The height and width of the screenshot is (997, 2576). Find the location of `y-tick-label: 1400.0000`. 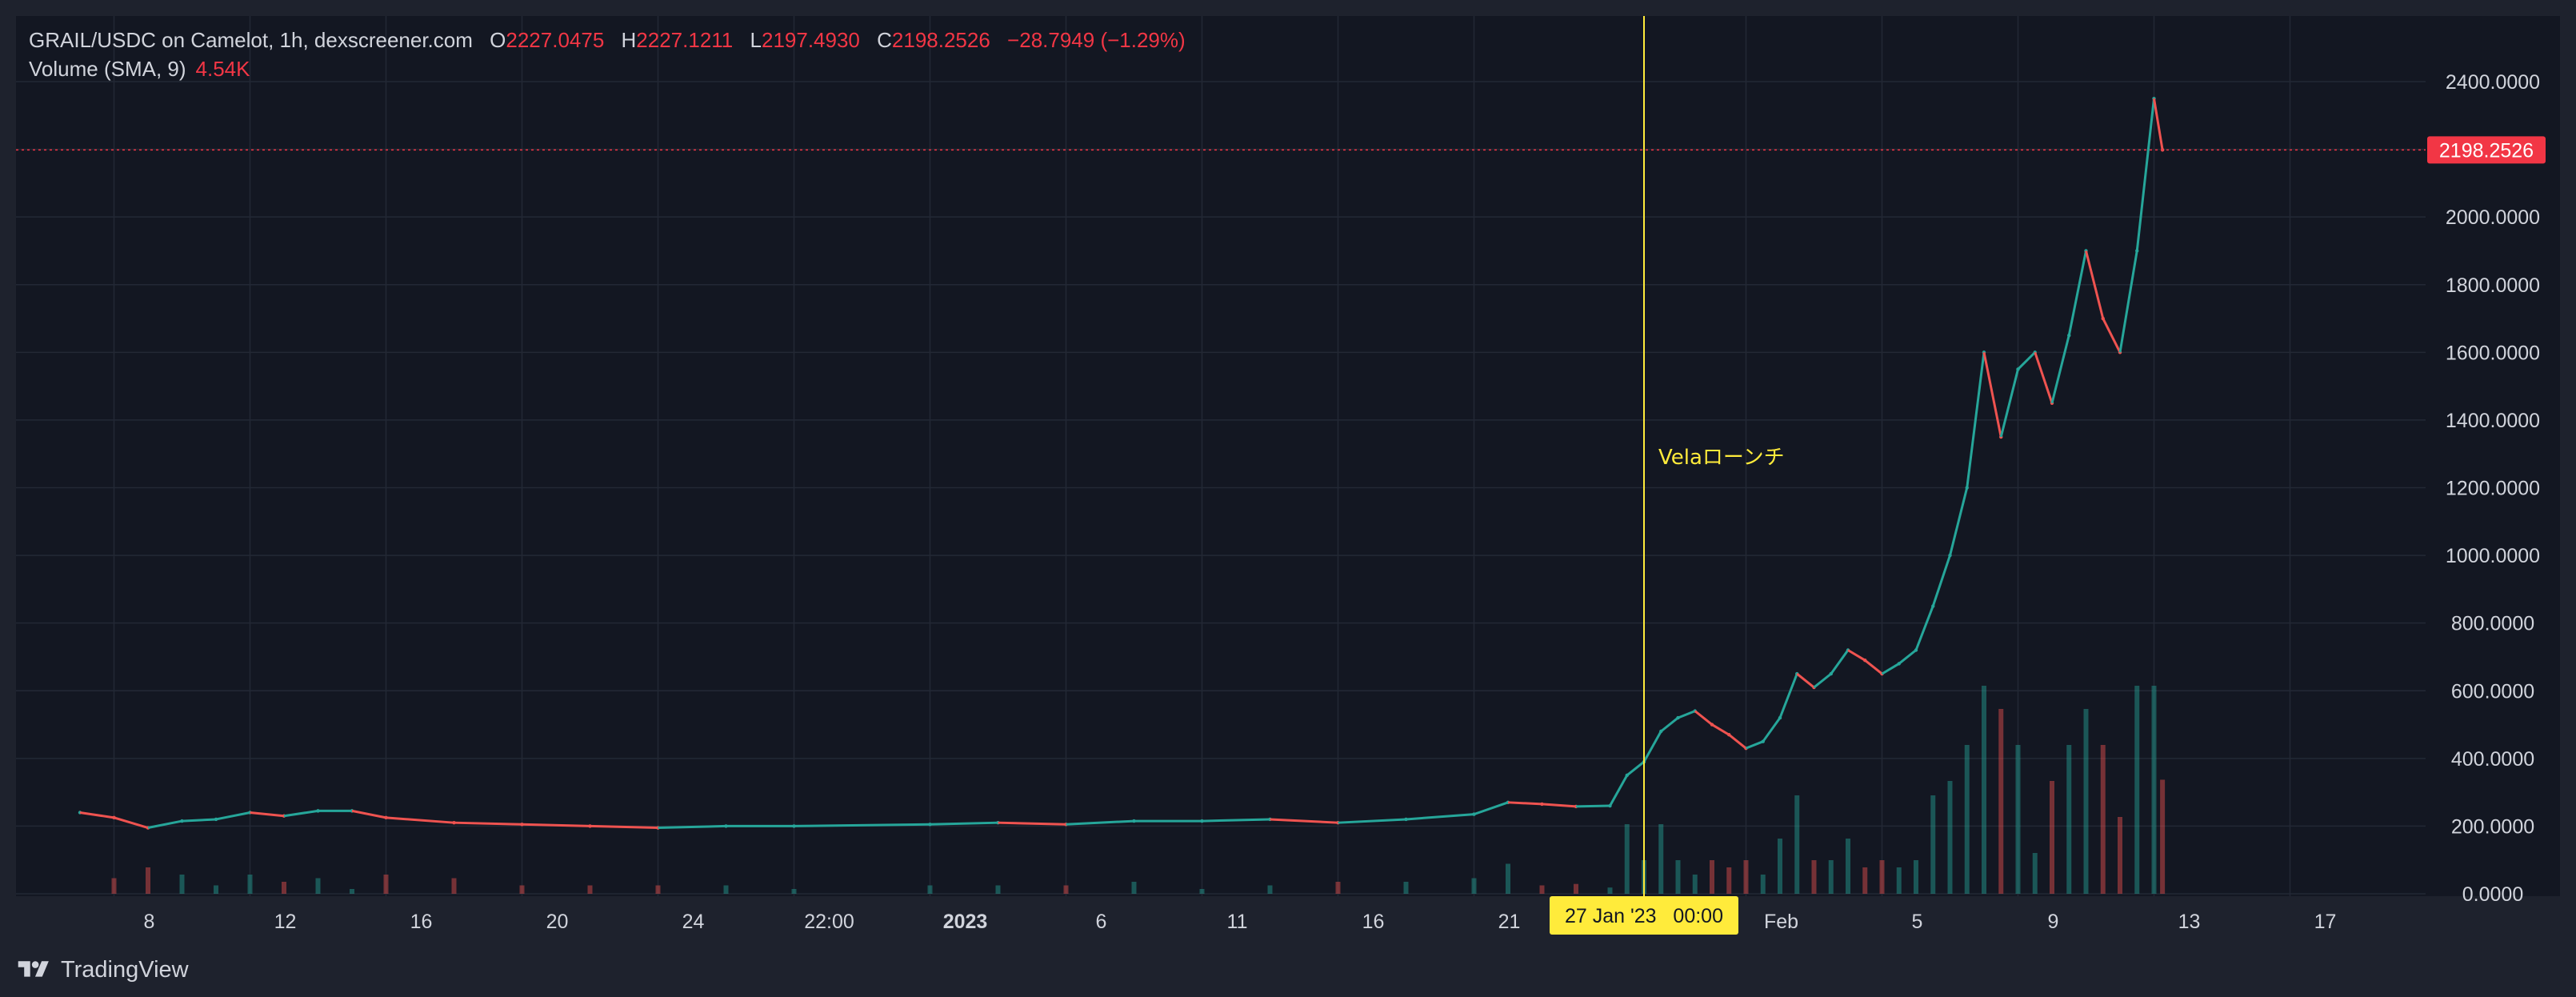

y-tick-label: 1400.0000 is located at coordinates (2493, 421).